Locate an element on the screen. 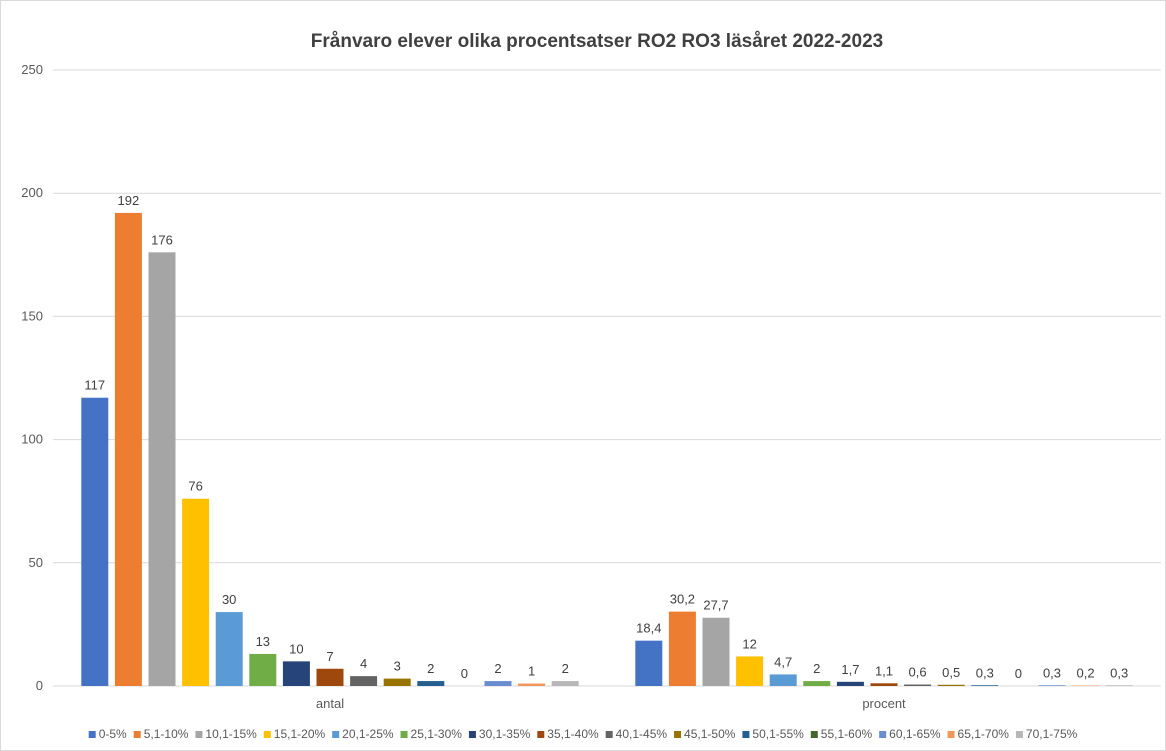 Image resolution: width=1166 pixels, height=751 pixels. data-label: 176 is located at coordinates (162, 239).